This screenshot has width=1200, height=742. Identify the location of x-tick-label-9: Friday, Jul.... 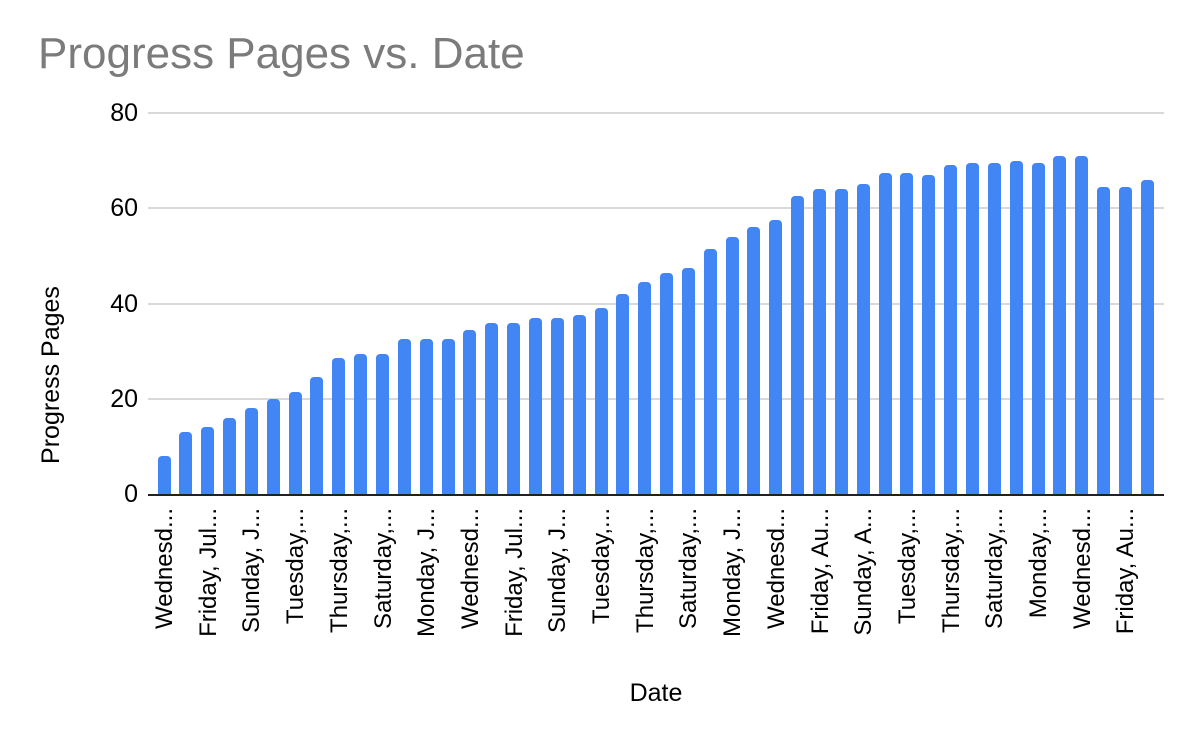
(514, 572).